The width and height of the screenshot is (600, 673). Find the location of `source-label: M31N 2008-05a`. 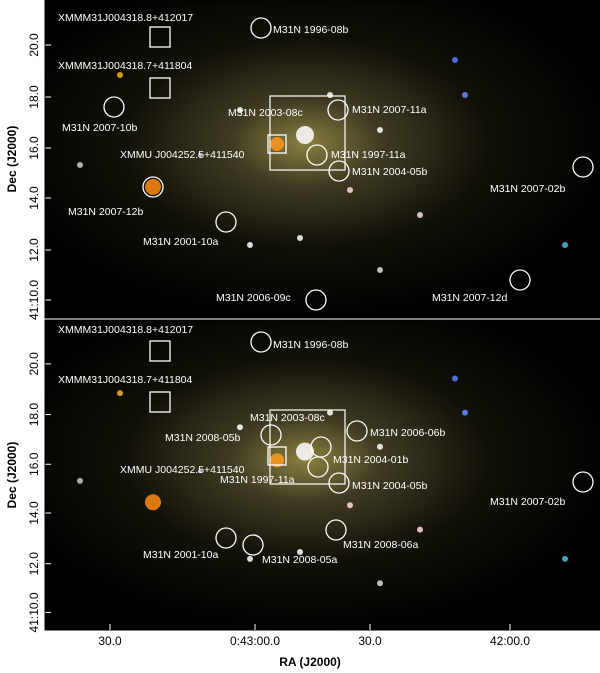

source-label: M31N 2008-05a is located at coordinates (299, 560).